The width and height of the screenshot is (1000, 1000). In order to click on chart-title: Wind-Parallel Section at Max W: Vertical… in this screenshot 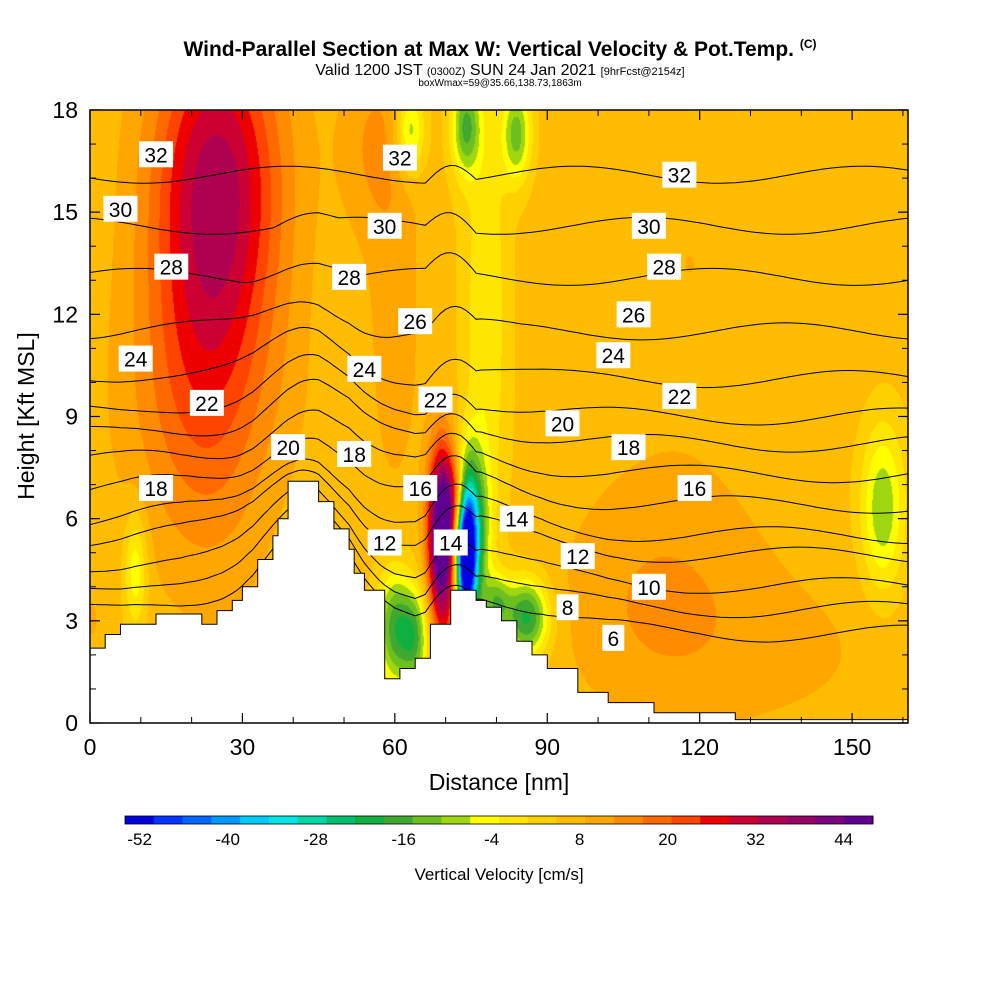, I will do `click(500, 49)`.